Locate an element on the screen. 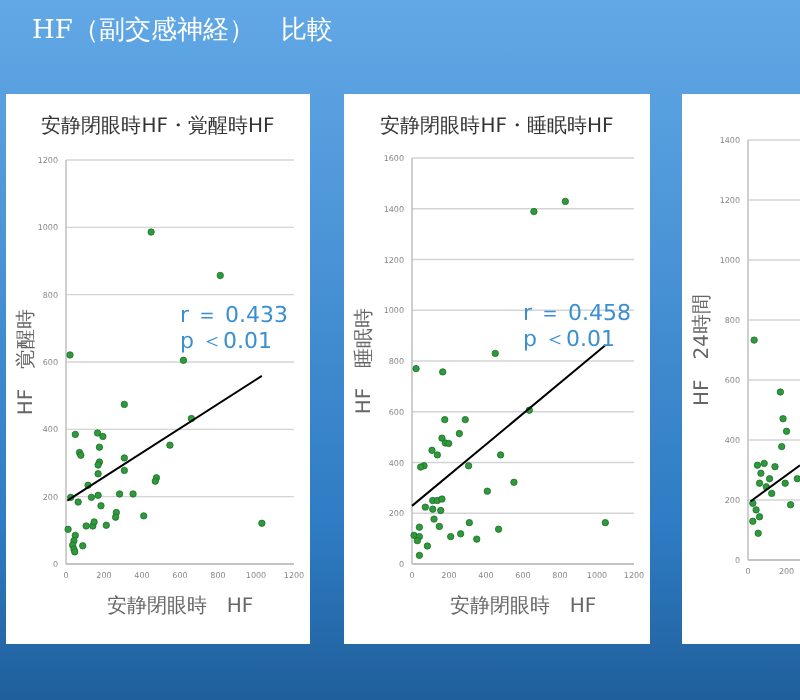 Image resolution: width=800 pixels, height=700 pixels. text: HF（副交感神経） 比較 is located at coordinates (182, 30).